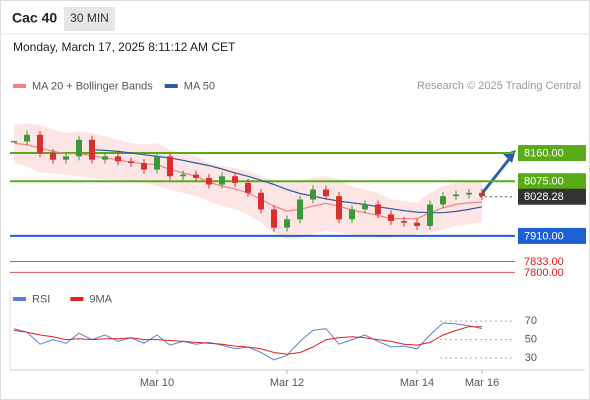  Describe the element at coordinates (531, 340) in the screenshot. I see `y-tick-label: 50` at that location.